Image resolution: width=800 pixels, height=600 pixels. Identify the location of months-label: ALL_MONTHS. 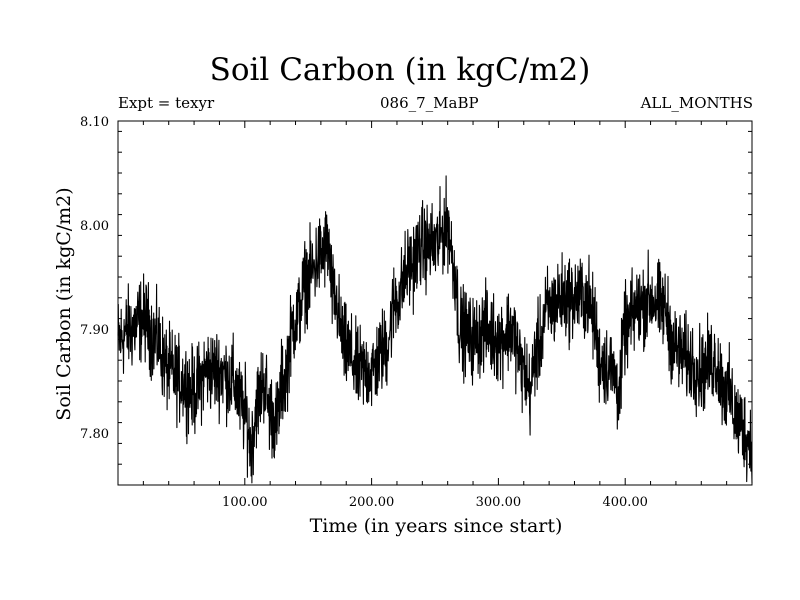
(696, 103).